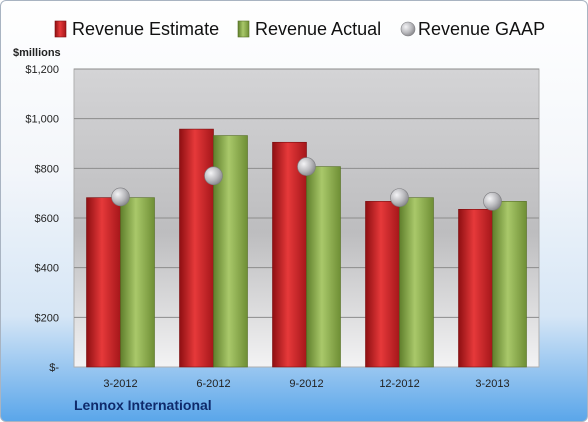 This screenshot has height=422, width=588. I want to click on bar-revenue-actual-3-2013, so click(509, 284).